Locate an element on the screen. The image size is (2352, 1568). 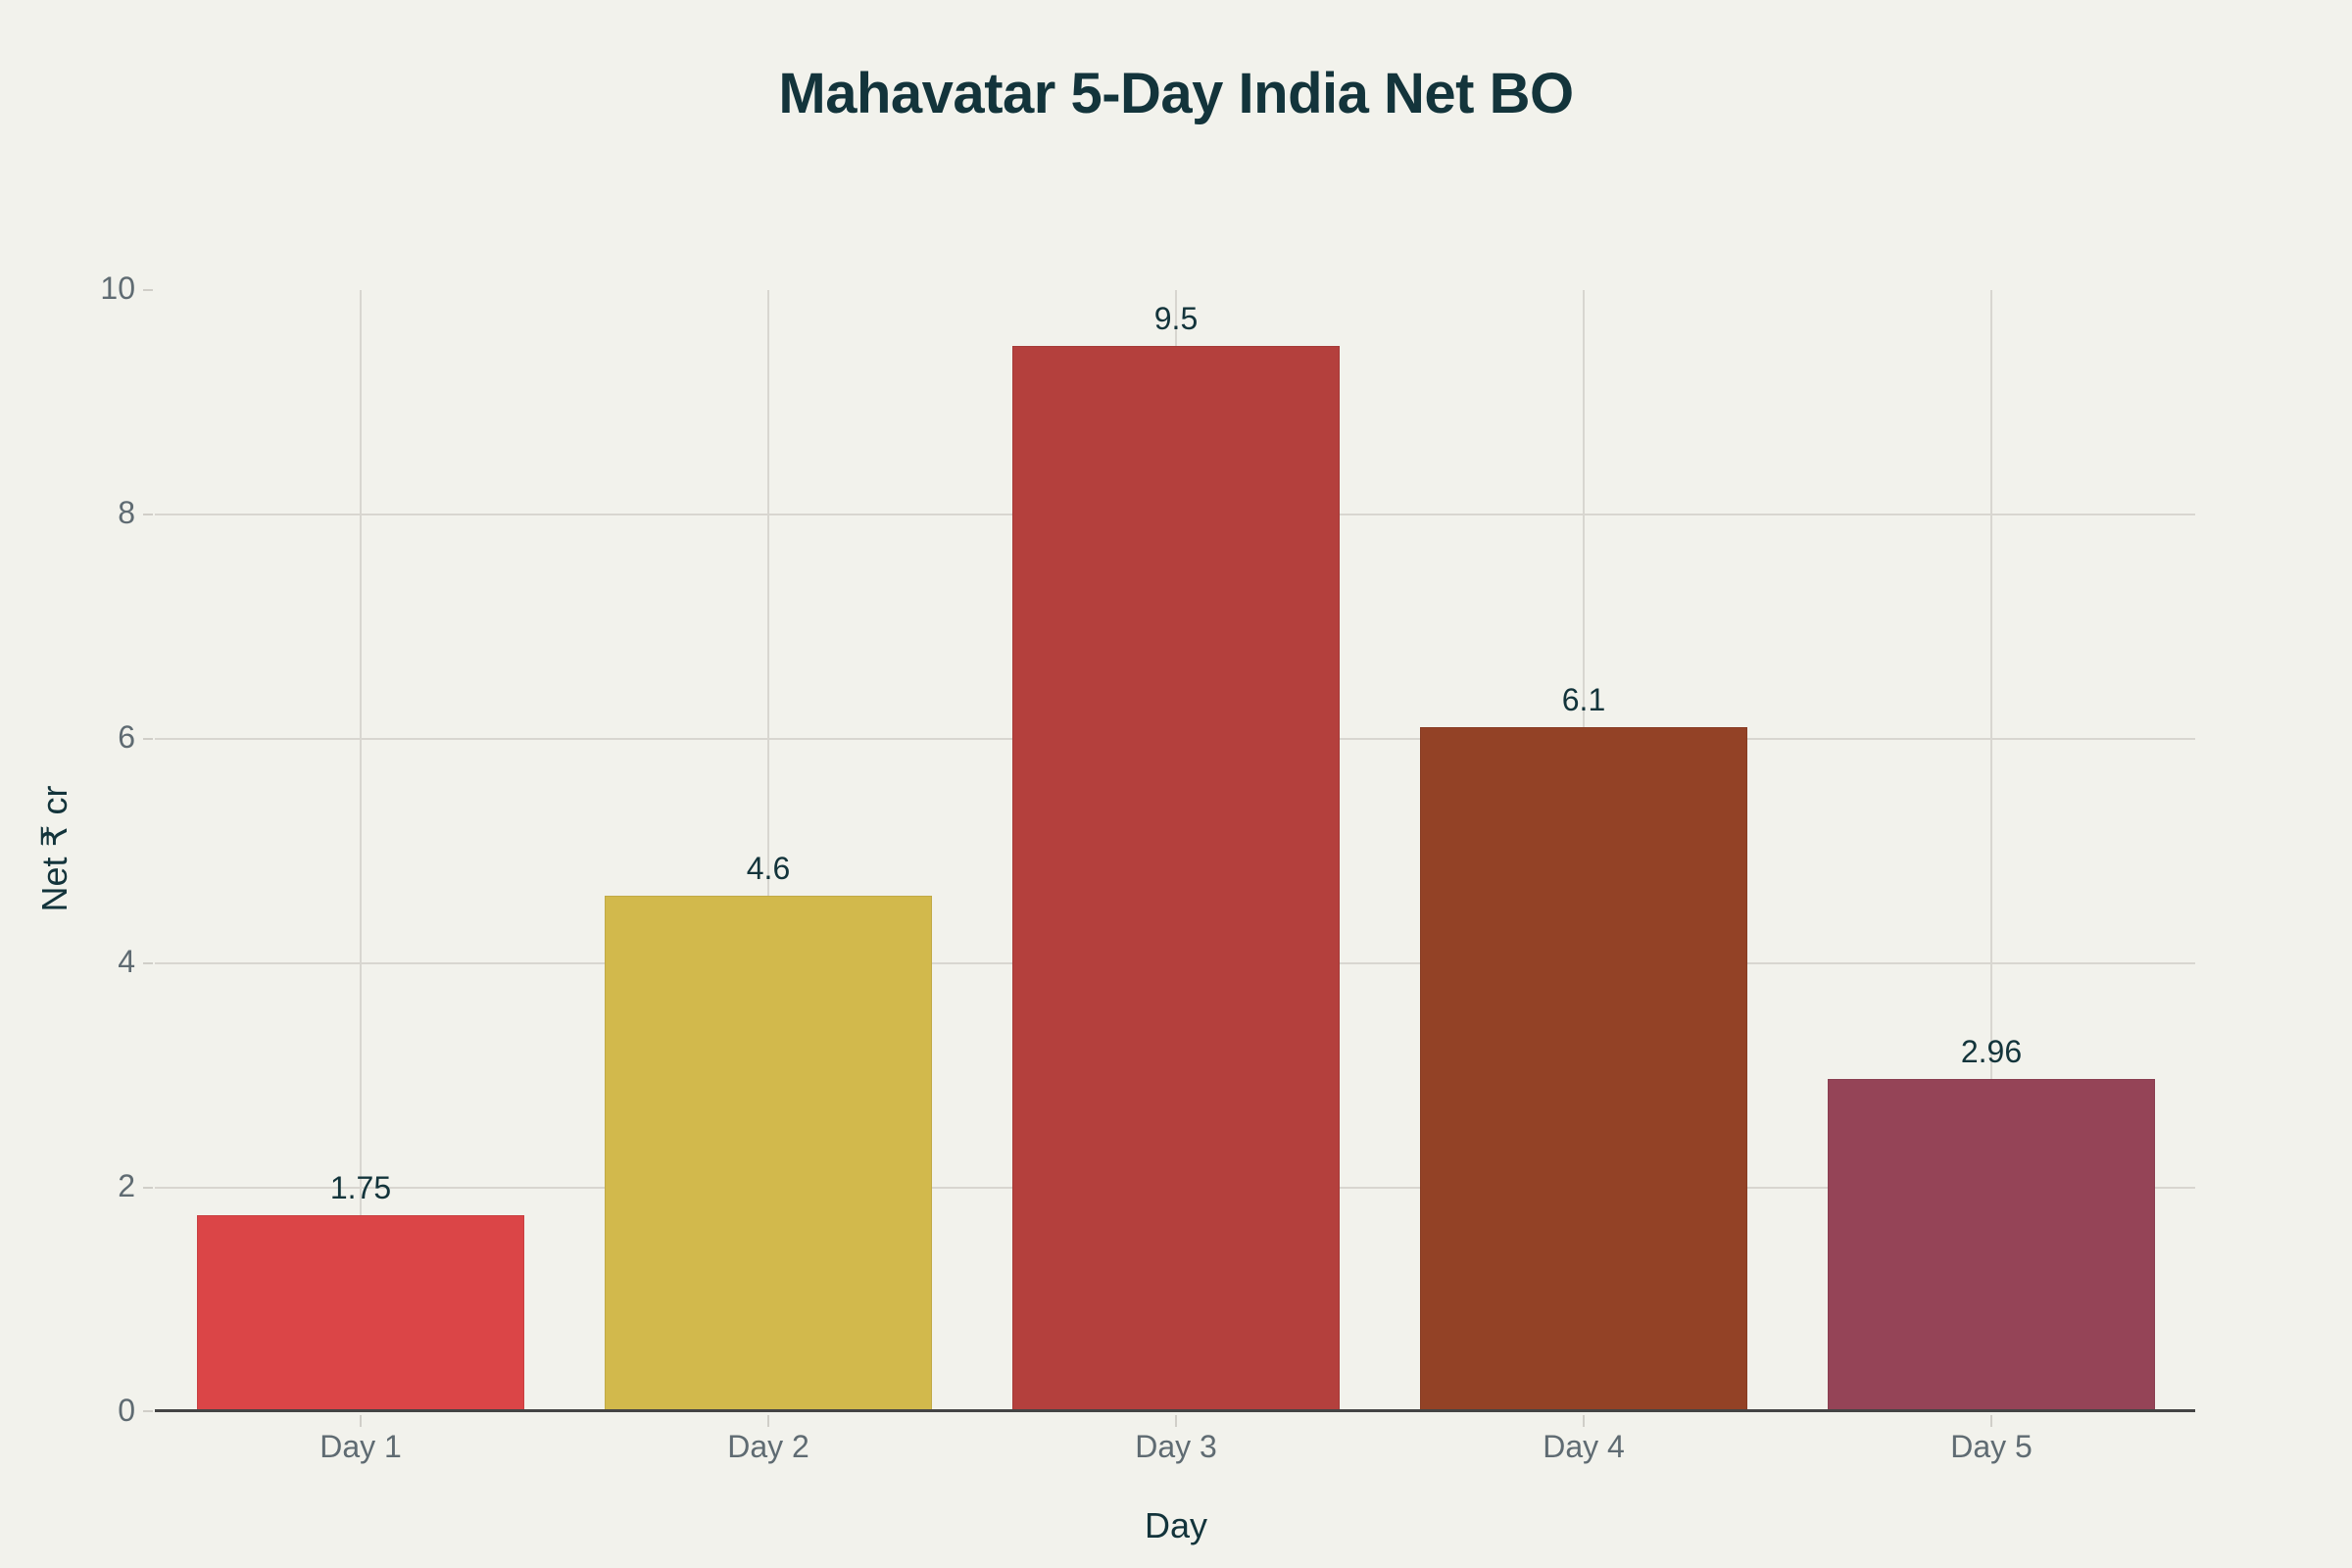
ytick-label-0: 0 is located at coordinates (127, 1410).